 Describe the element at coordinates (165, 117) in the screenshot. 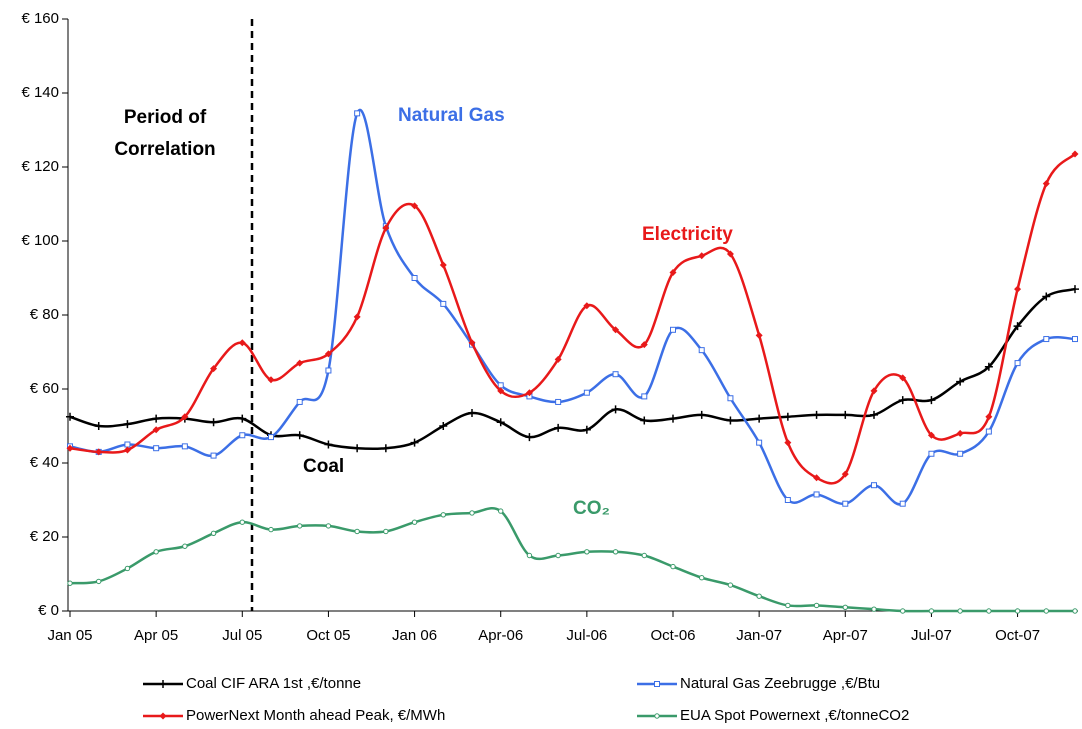

I see `annotation: Period of` at that location.